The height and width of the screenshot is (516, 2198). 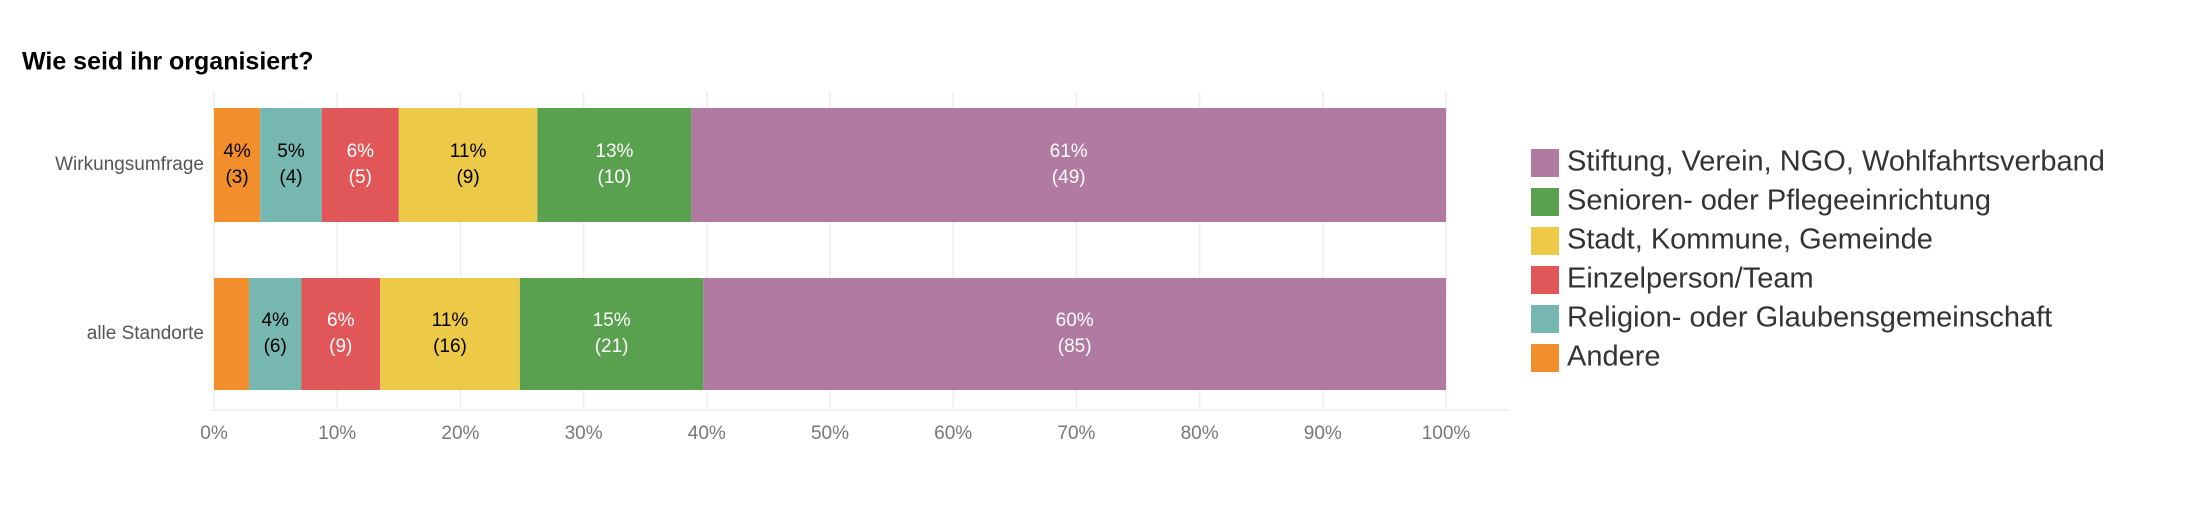 What do you see at coordinates (337, 433) in the screenshot?
I see `x-tick-label: 10%` at bounding box center [337, 433].